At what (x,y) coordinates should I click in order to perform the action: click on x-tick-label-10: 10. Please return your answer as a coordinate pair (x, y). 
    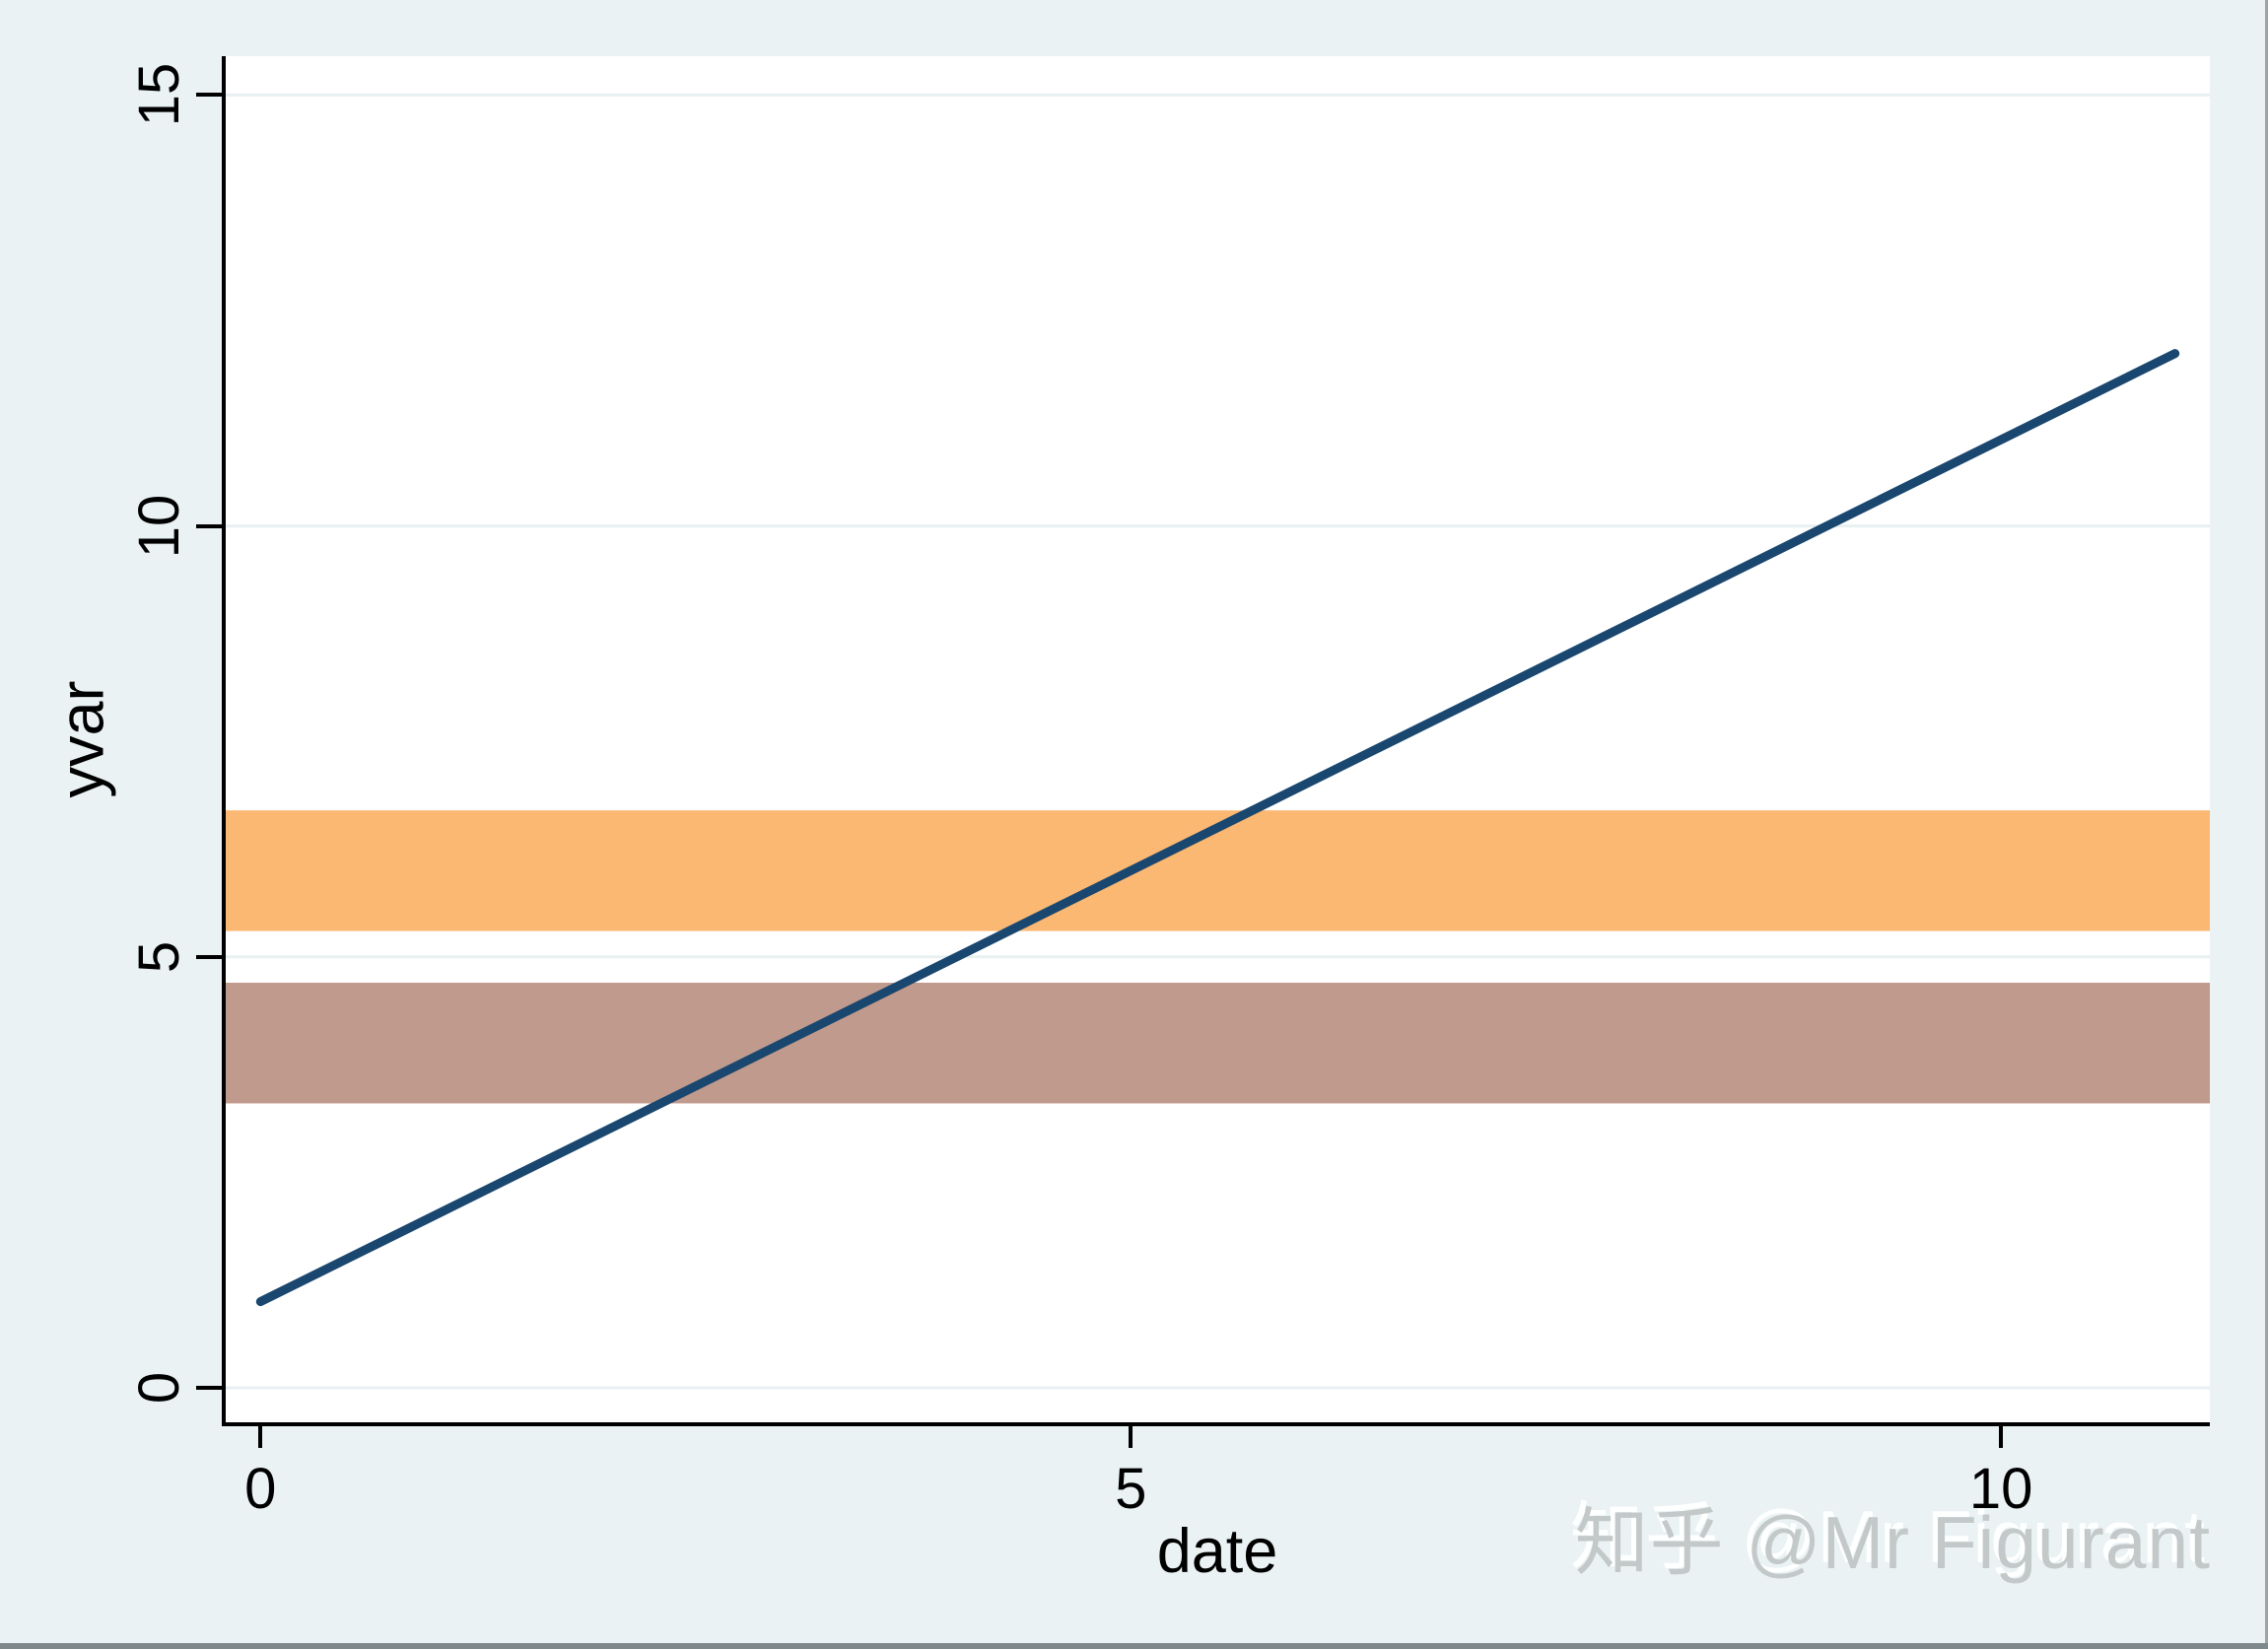
    Looking at the image, I should click on (2001, 1489).